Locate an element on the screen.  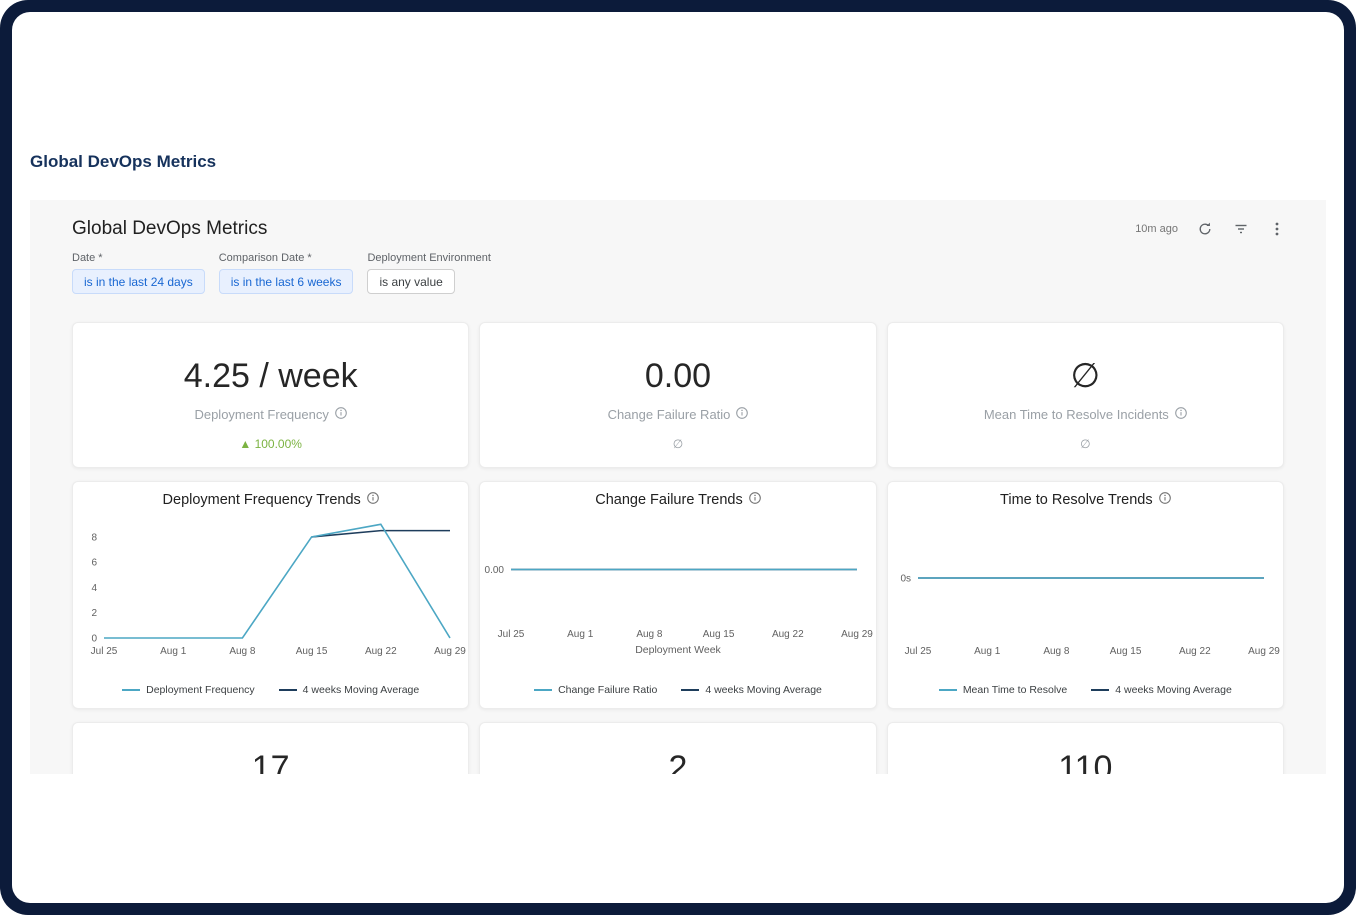
svg-text: 4 is located at coordinates (94, 588).